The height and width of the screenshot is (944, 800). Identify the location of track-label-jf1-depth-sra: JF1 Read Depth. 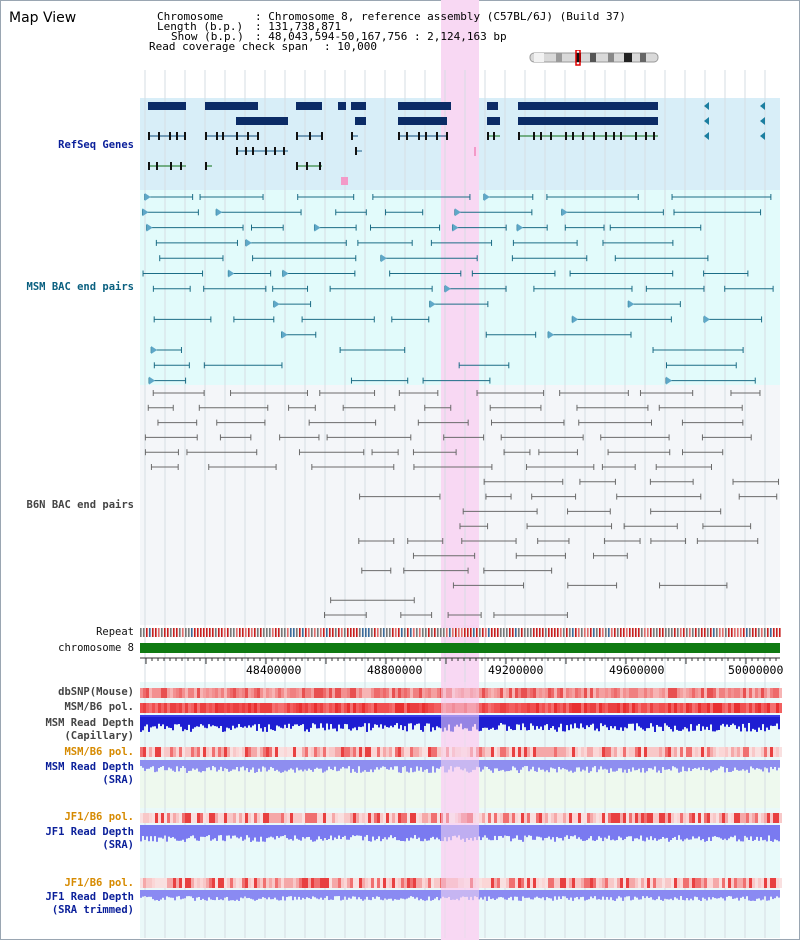
(89, 832).